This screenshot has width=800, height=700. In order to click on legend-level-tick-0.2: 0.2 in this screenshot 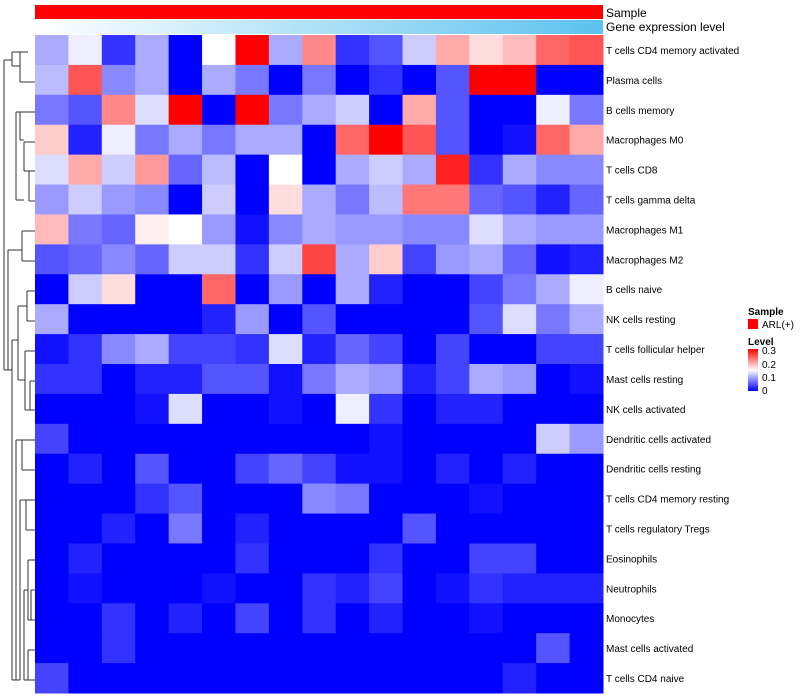, I will do `click(769, 365)`.